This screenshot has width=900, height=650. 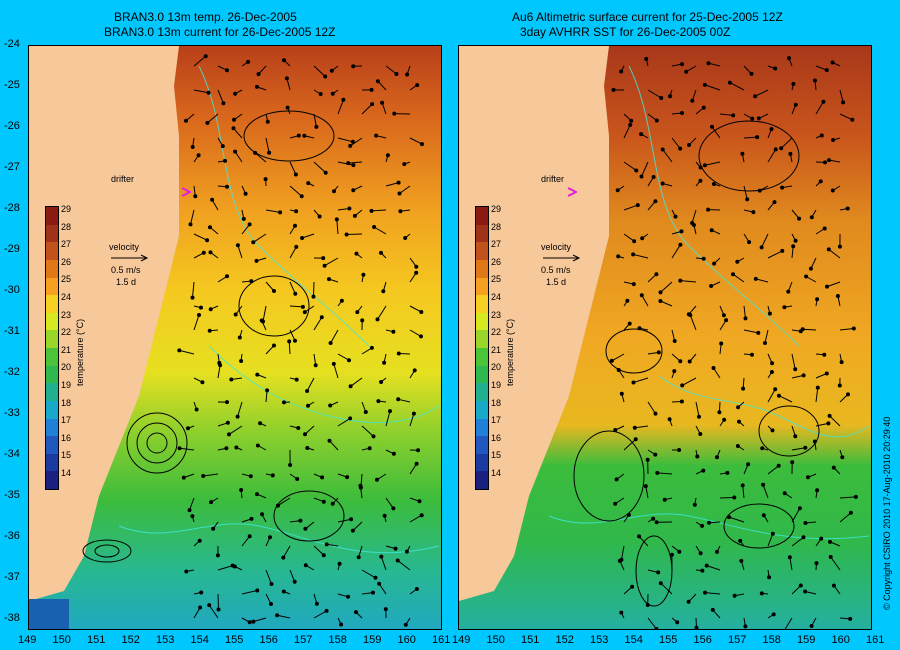 What do you see at coordinates (12, 618) in the screenshot?
I see `latitude-tick-label: -38` at bounding box center [12, 618].